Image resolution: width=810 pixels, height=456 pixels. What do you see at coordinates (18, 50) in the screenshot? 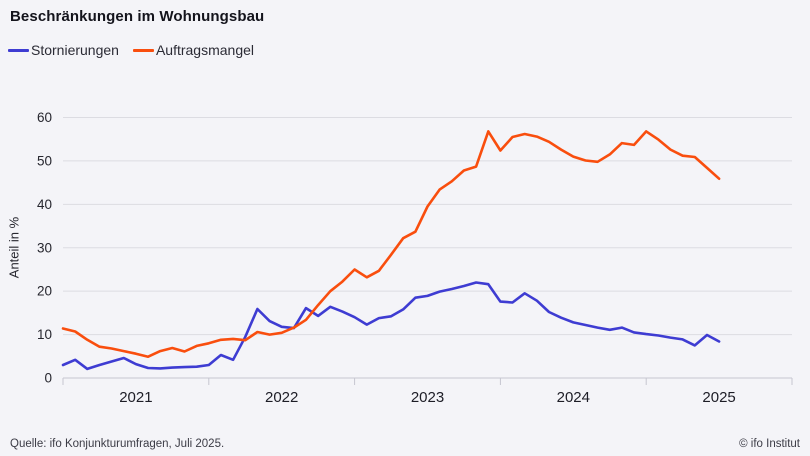
I see `stornierungen-line-swatch` at bounding box center [18, 50].